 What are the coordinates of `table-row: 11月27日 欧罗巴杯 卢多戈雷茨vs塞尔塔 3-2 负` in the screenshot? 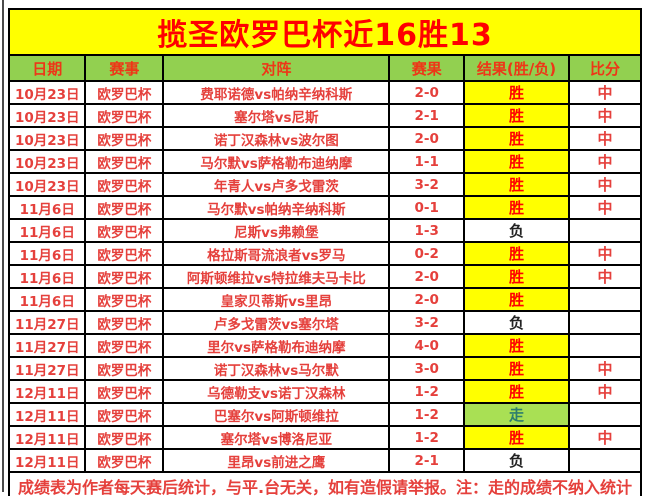 It's located at (325, 322).